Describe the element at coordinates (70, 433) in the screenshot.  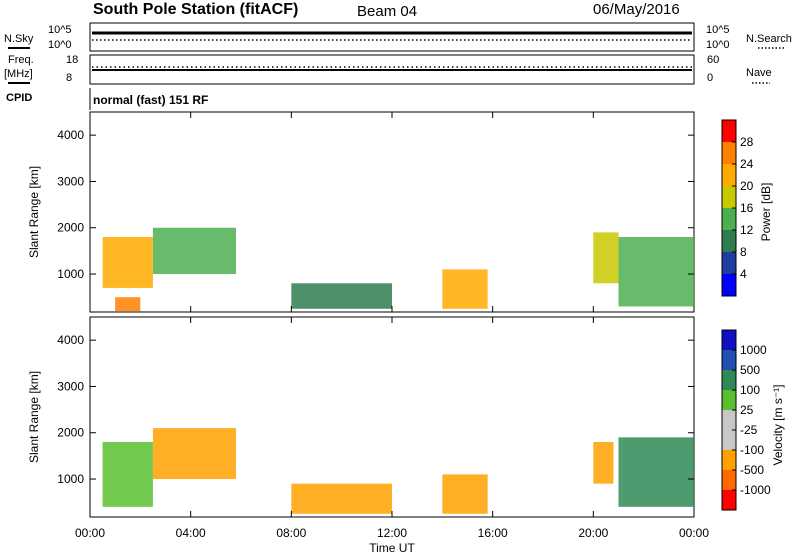
I see `velocity-y-tick-label: 2000` at that location.